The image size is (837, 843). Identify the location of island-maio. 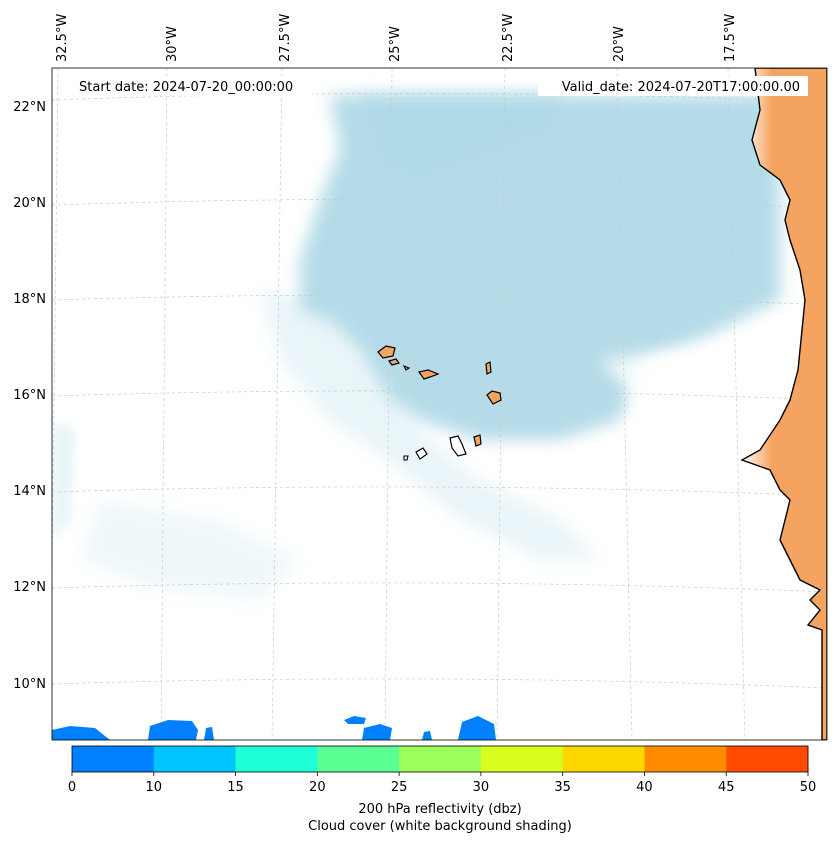
(477, 440).